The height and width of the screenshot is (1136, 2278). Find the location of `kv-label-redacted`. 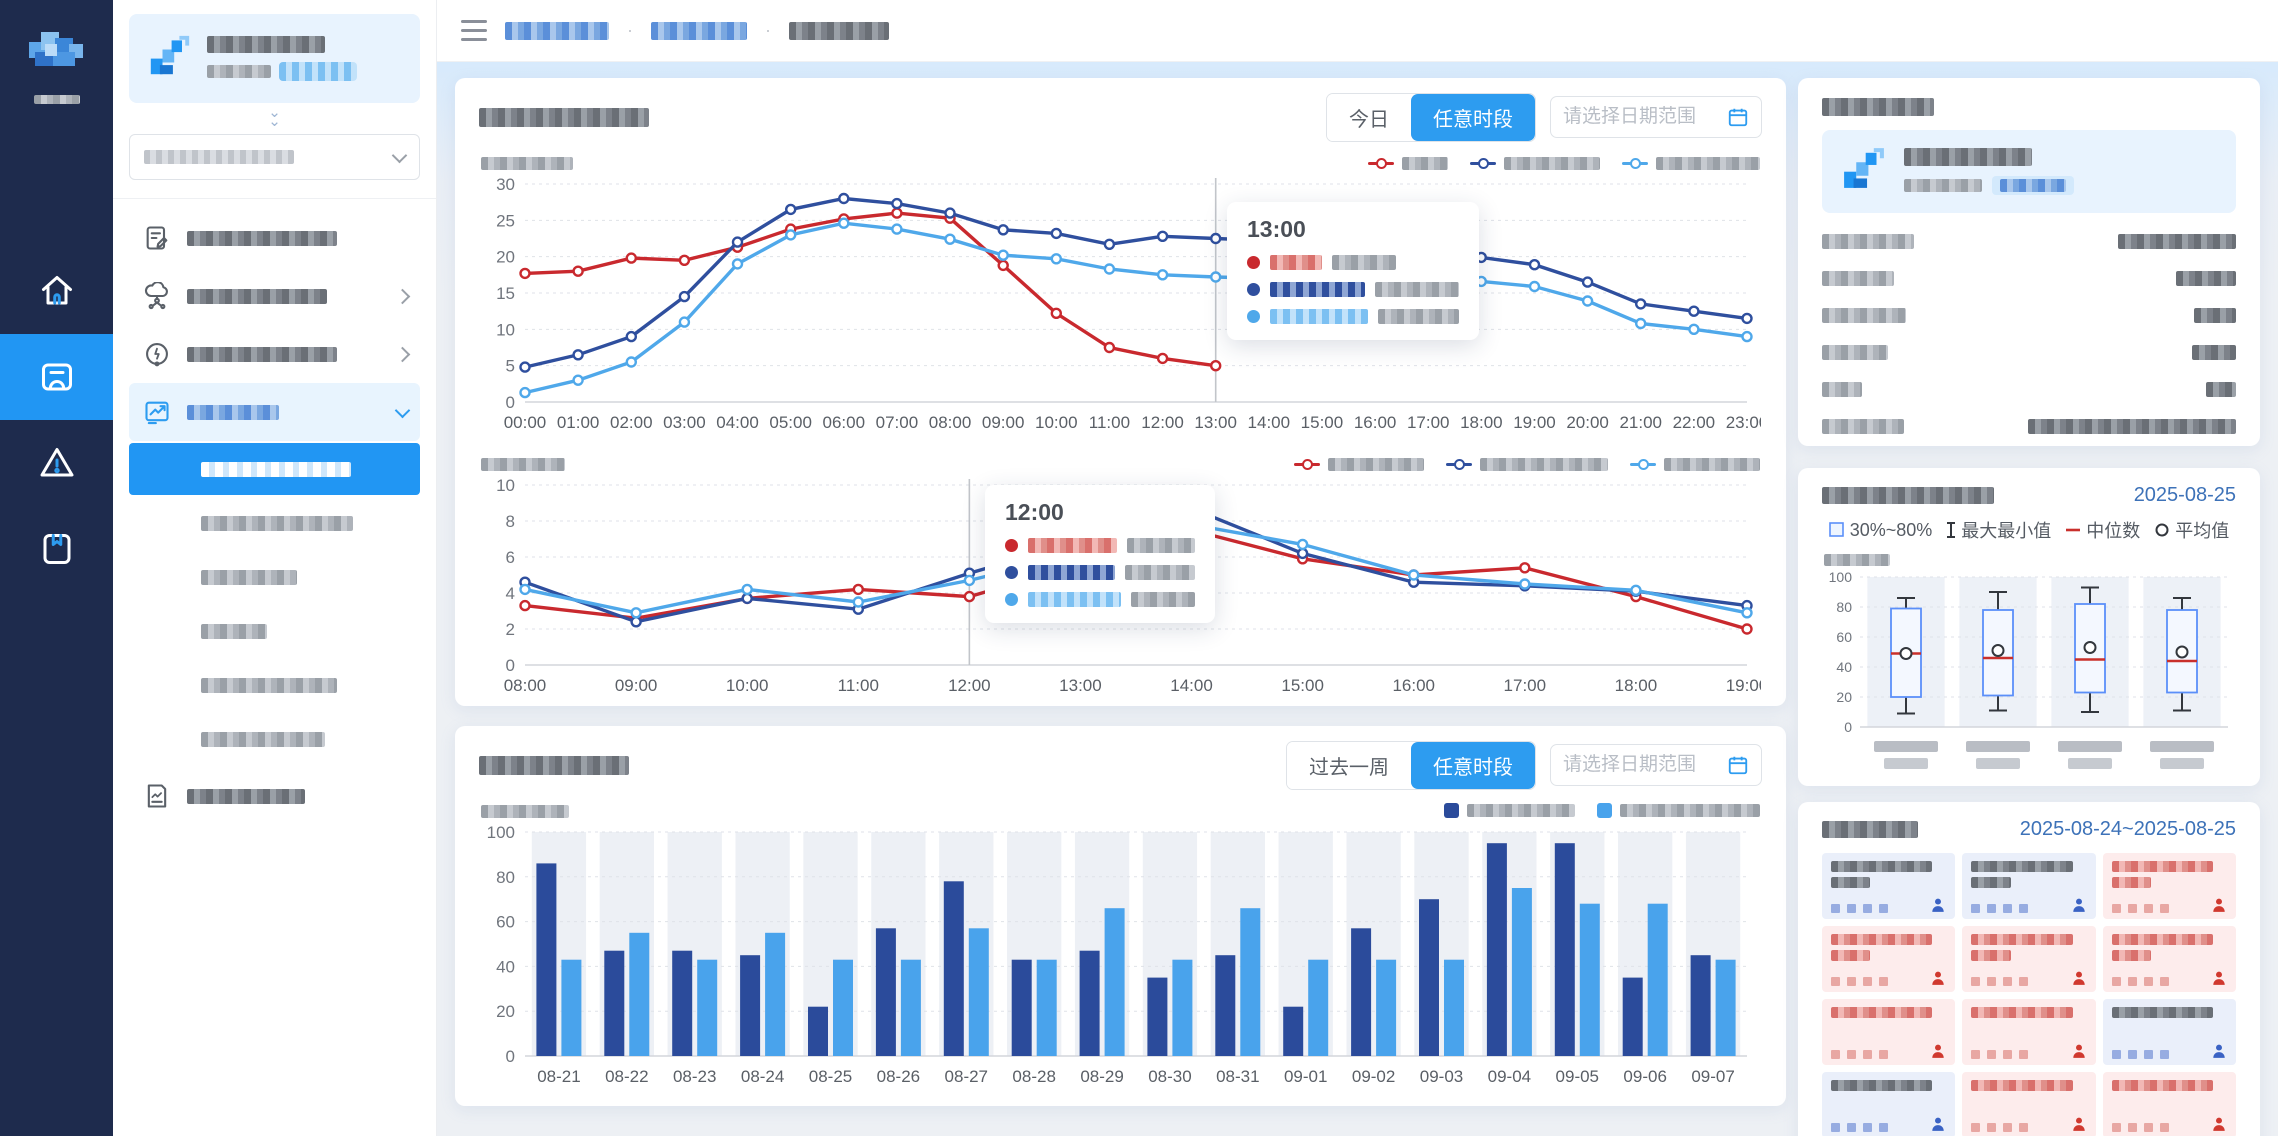

kv-label-redacted is located at coordinates (1842, 390).